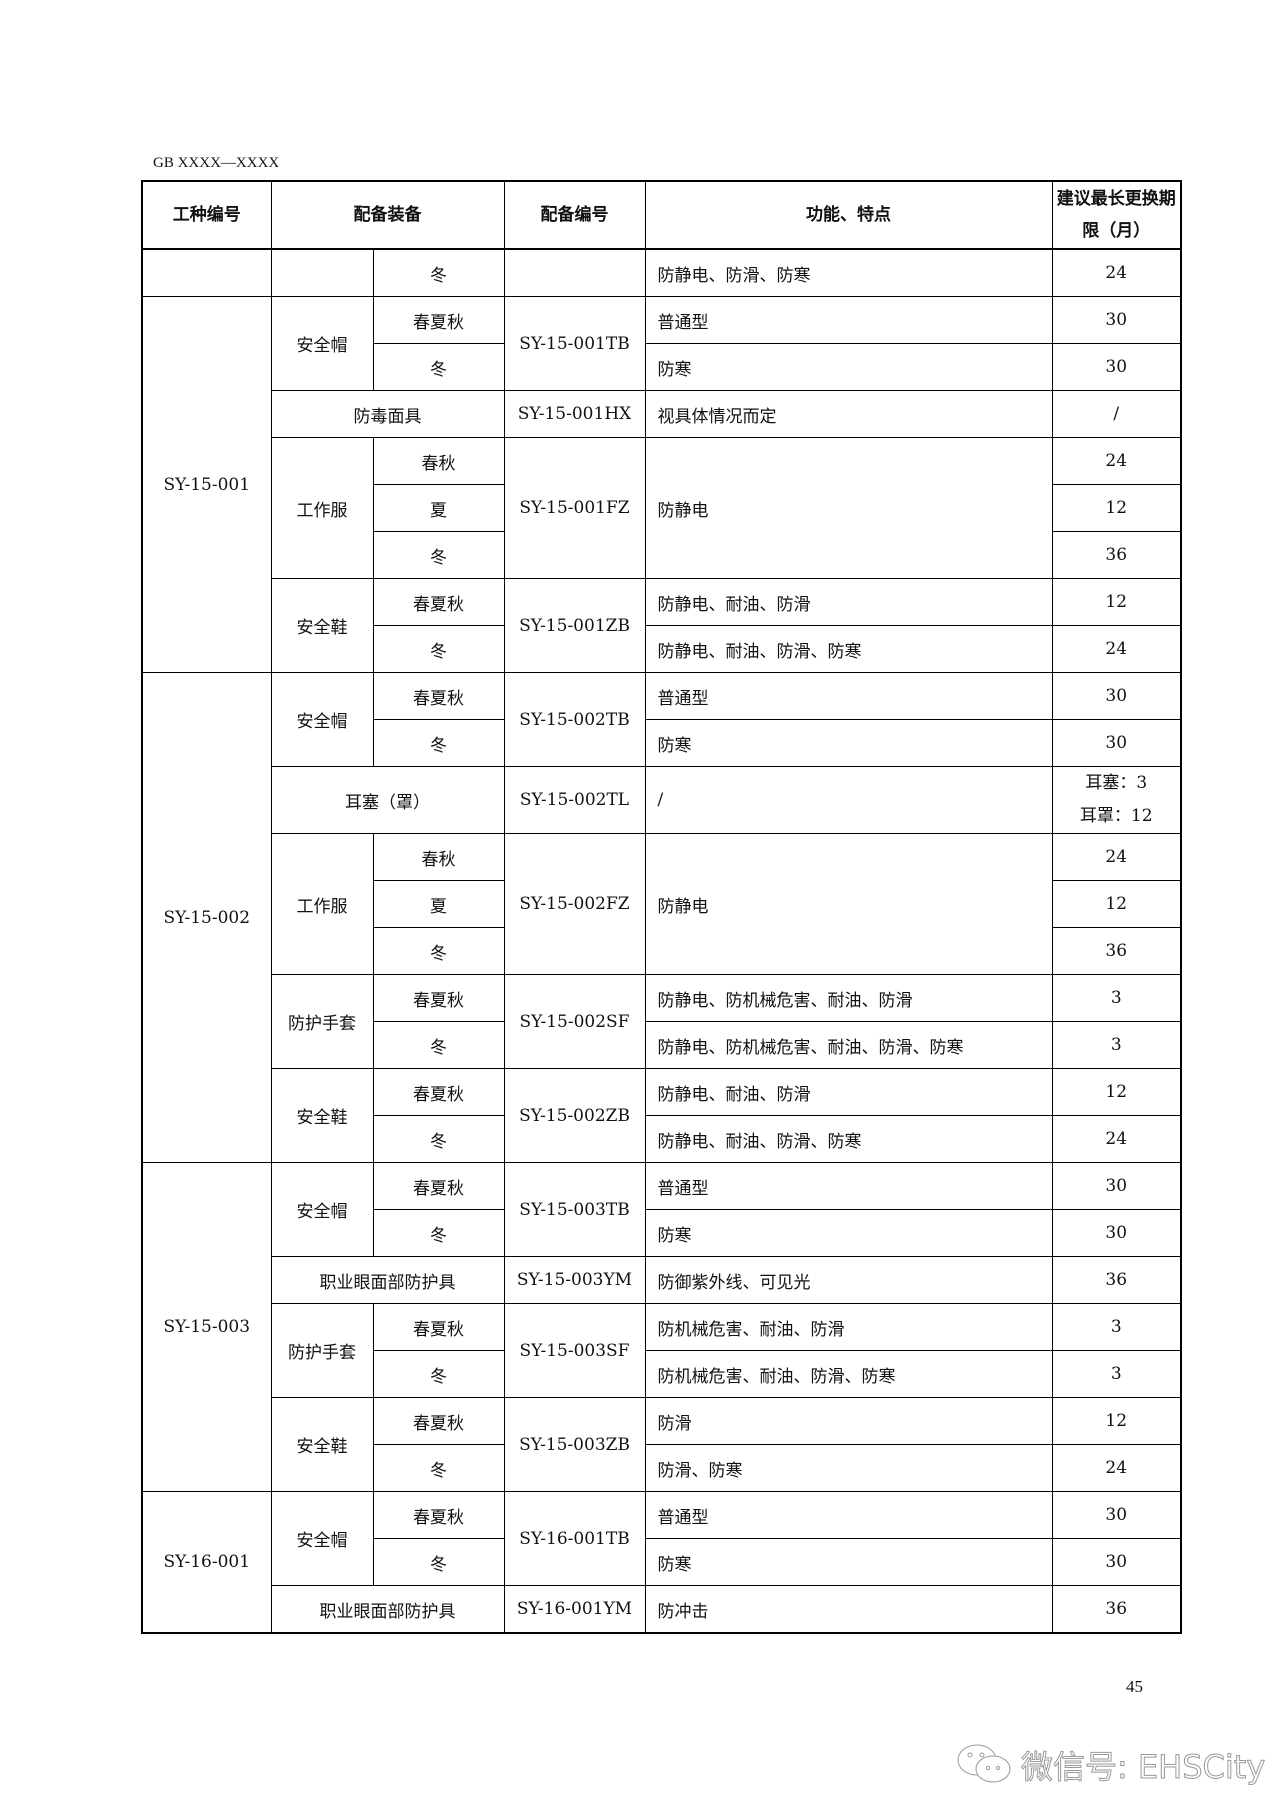  I want to click on feature: 防滑、防寒, so click(848, 1468).